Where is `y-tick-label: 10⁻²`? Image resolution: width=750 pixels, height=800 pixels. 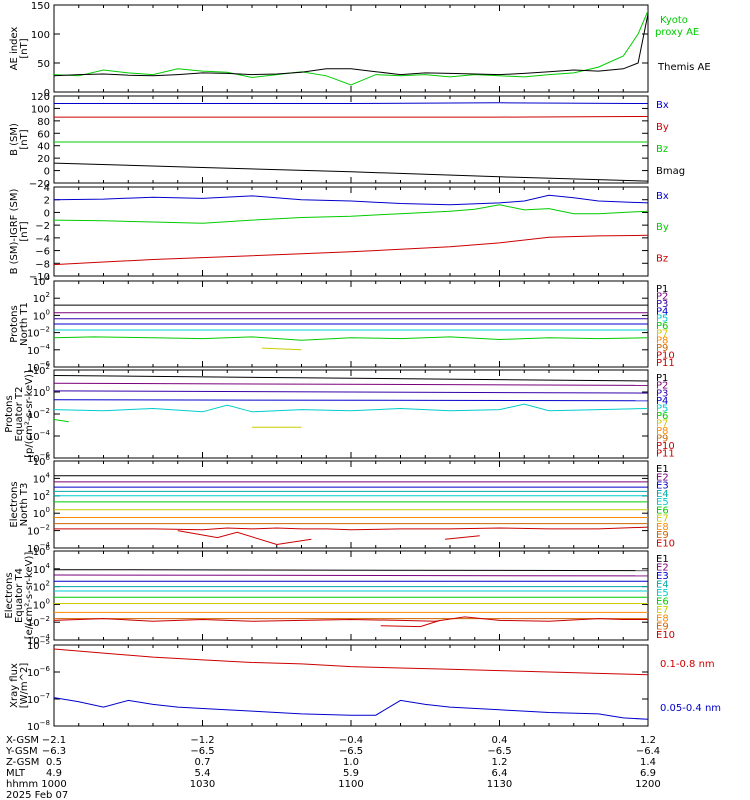
y-tick-label: 10⁻² is located at coordinates (38, 414).